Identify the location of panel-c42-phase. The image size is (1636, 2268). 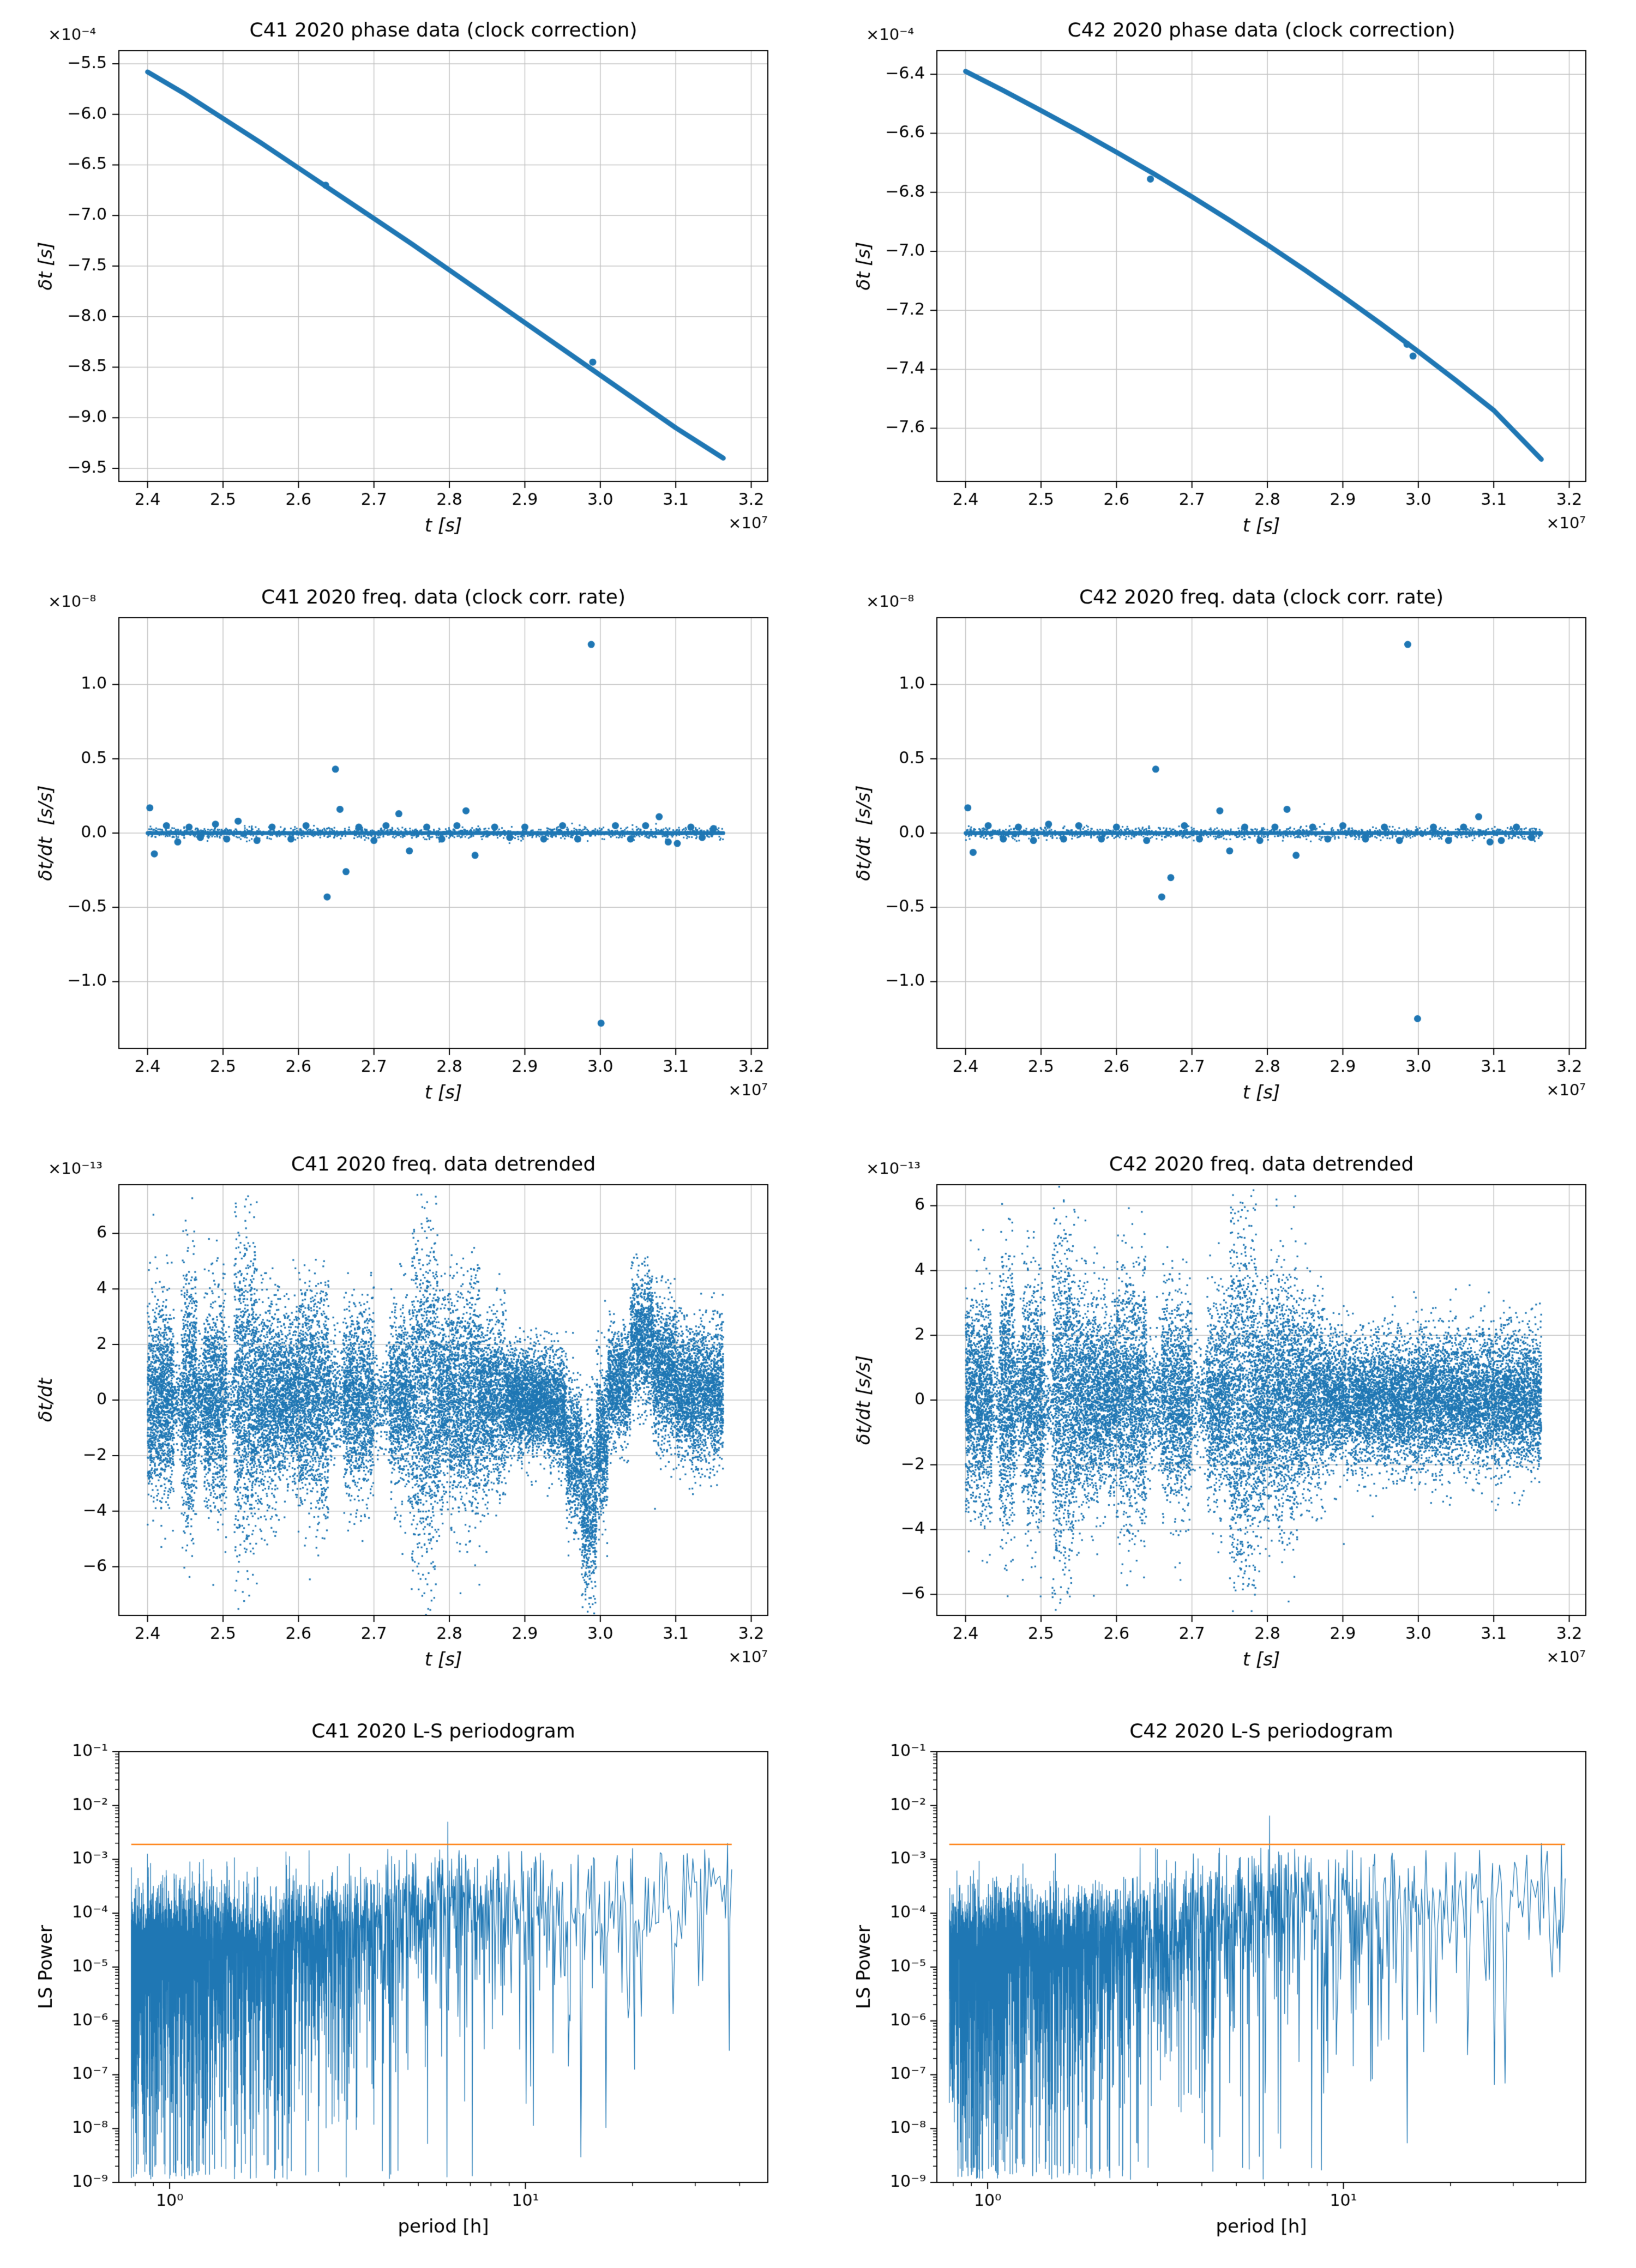
(1227, 283).